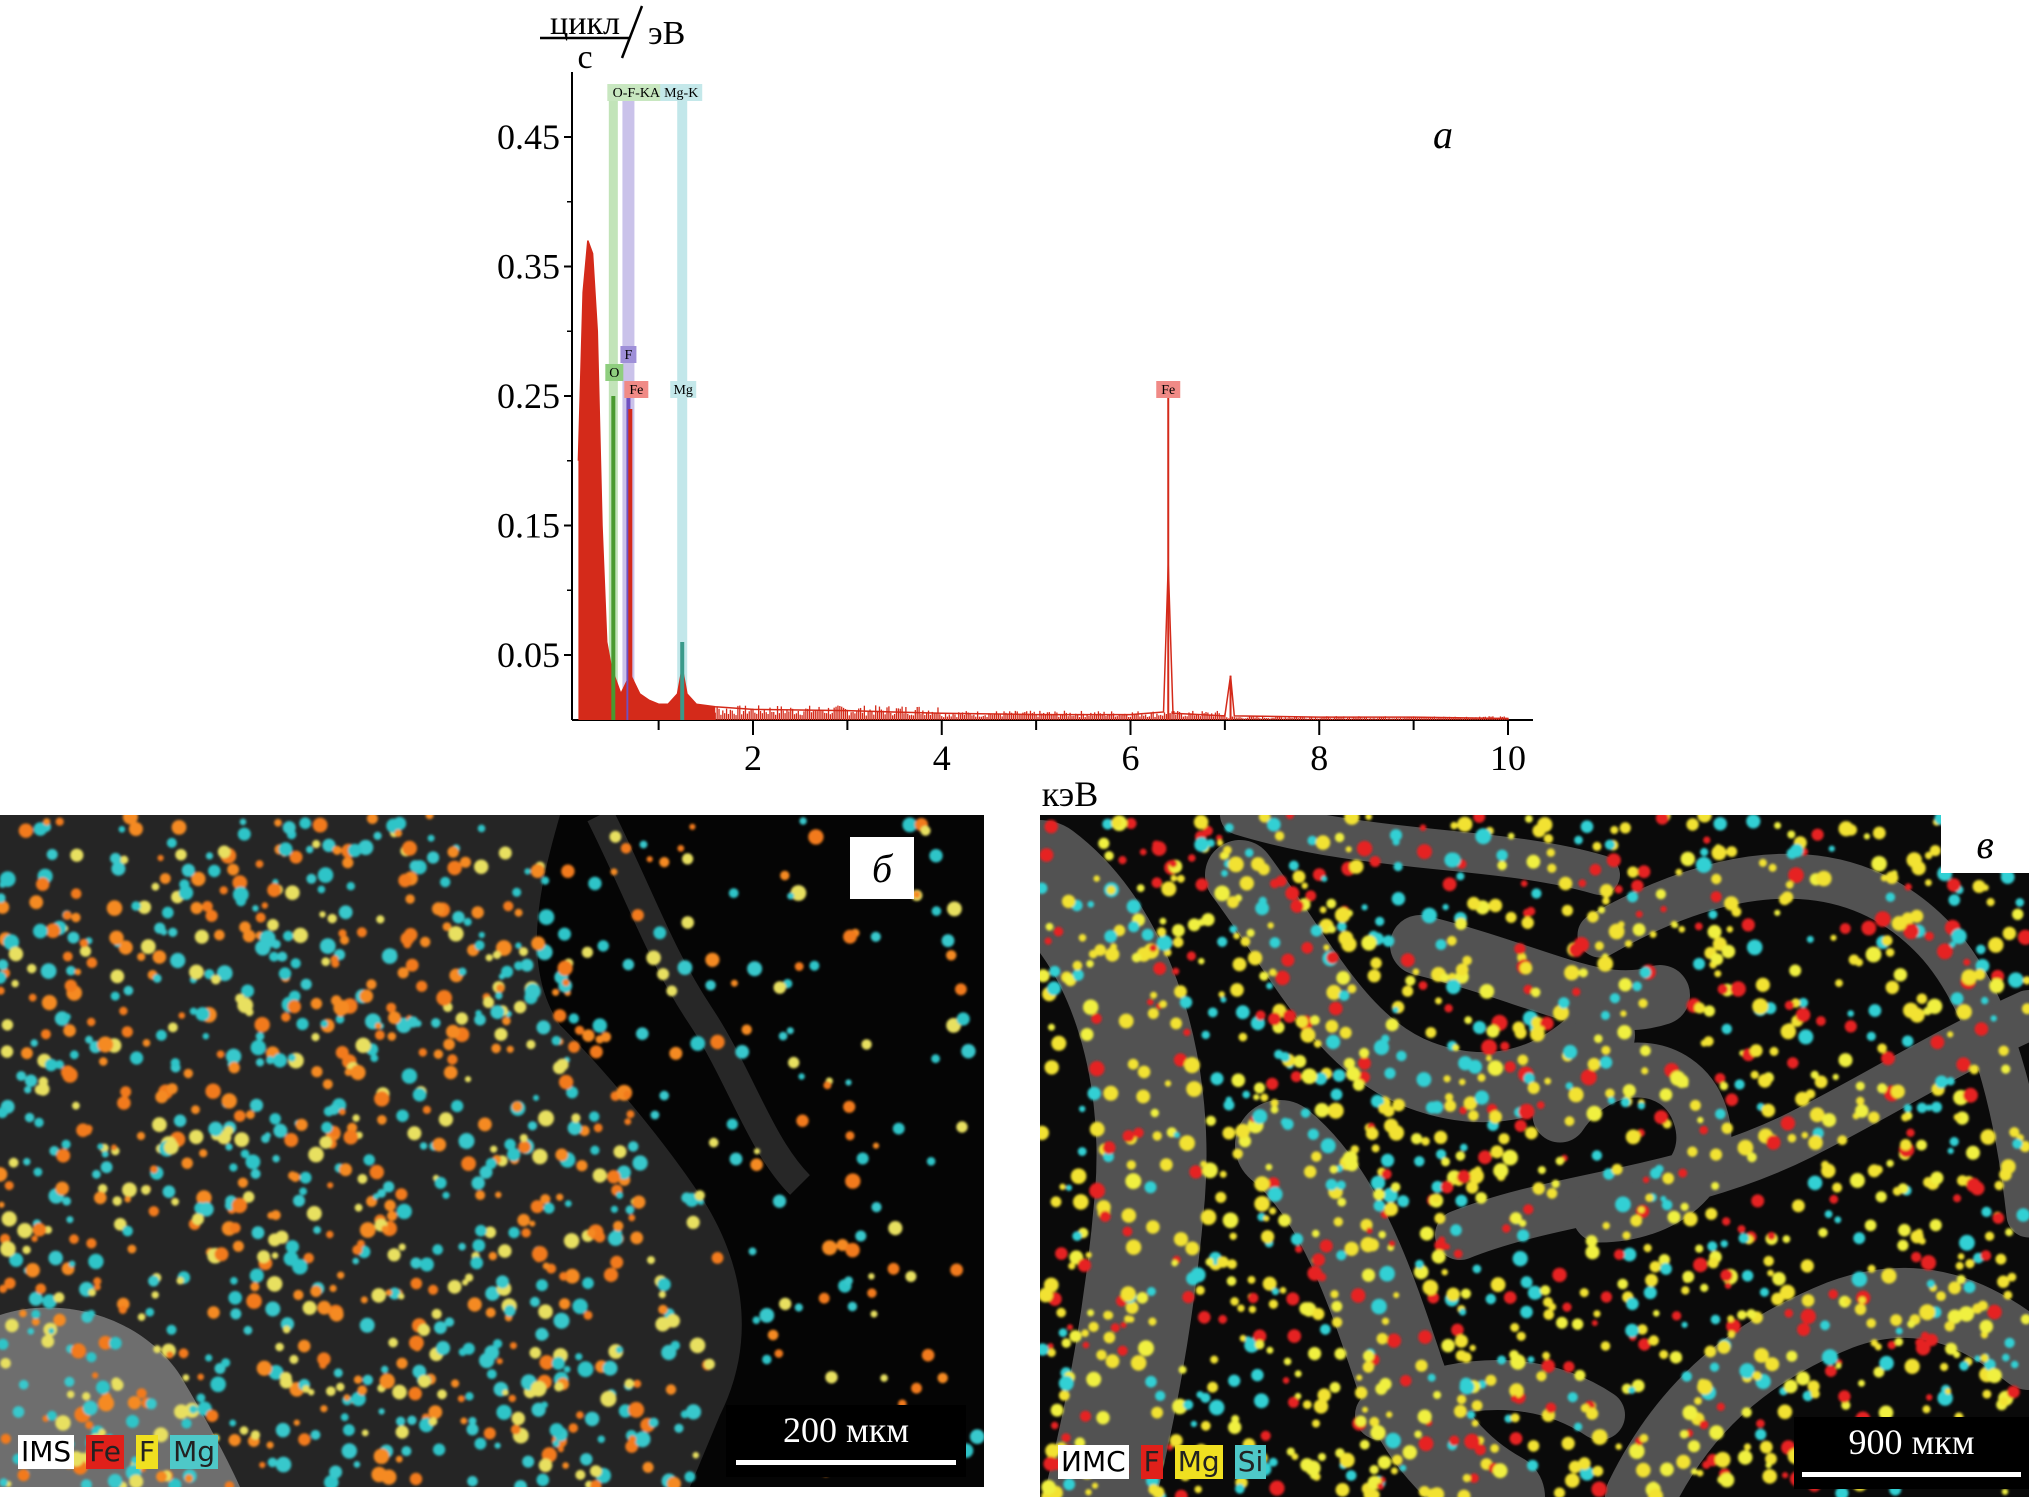  I want to click on ylabel-unit: эВ, so click(666, 33).